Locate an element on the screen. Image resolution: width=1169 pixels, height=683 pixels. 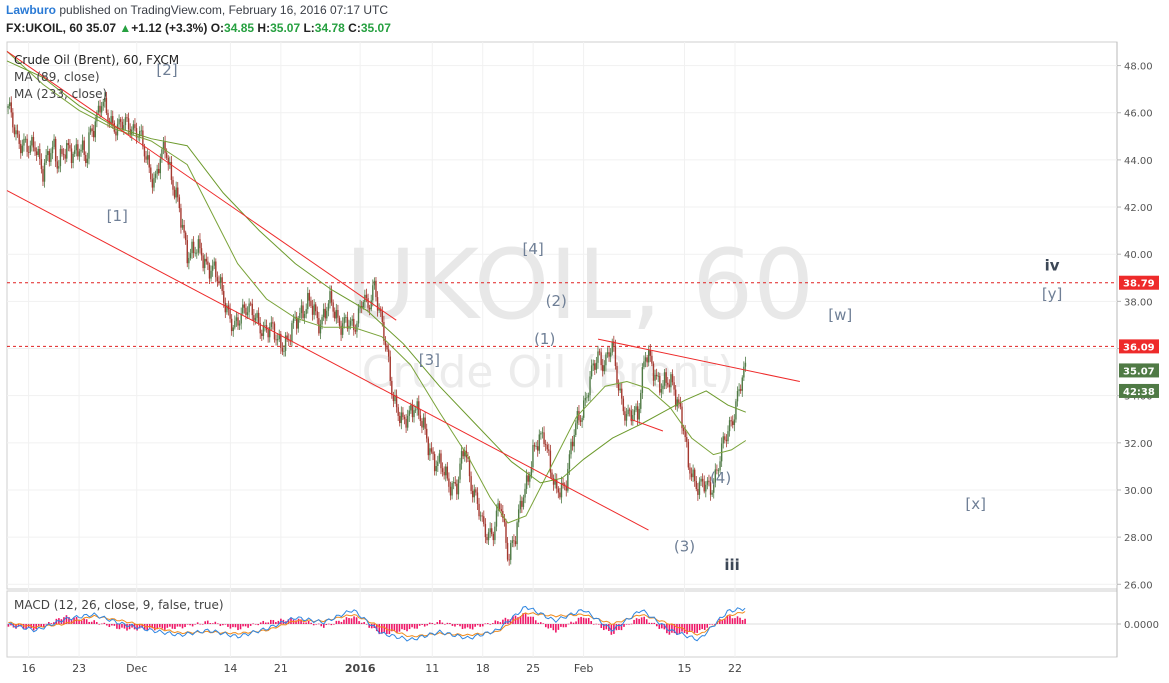
y-tick-label: 38.00 is located at coordinates (1138, 302).